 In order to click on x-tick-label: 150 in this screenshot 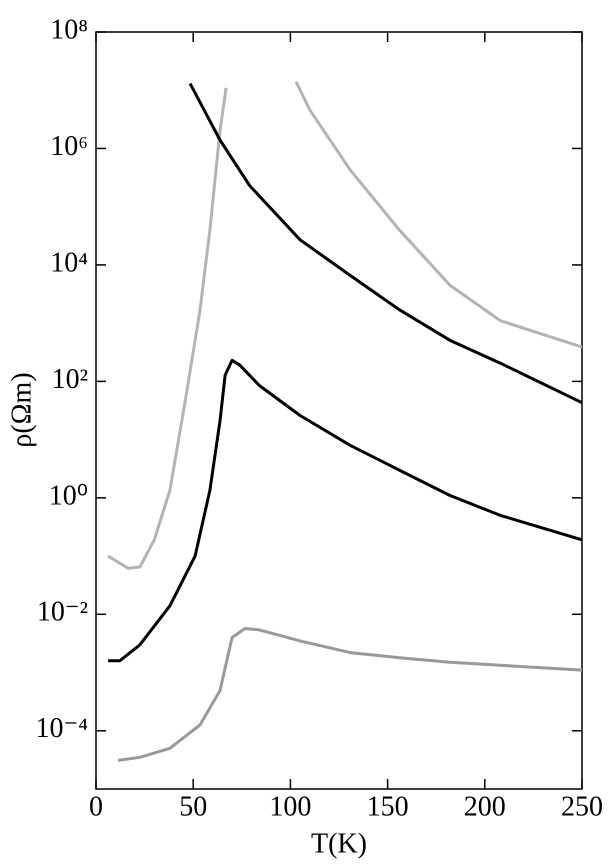, I will do `click(388, 806)`.